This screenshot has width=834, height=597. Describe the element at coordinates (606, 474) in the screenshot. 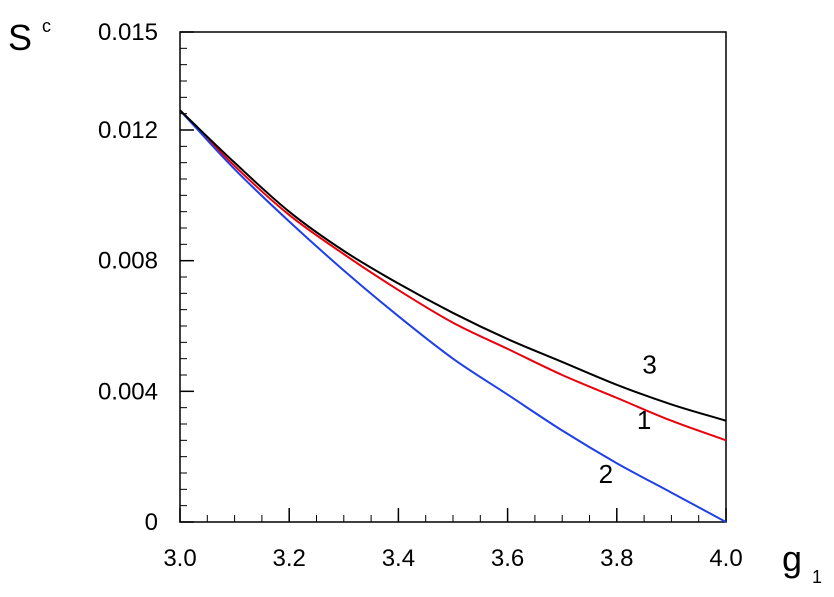

I see `series-label-2: 2` at that location.